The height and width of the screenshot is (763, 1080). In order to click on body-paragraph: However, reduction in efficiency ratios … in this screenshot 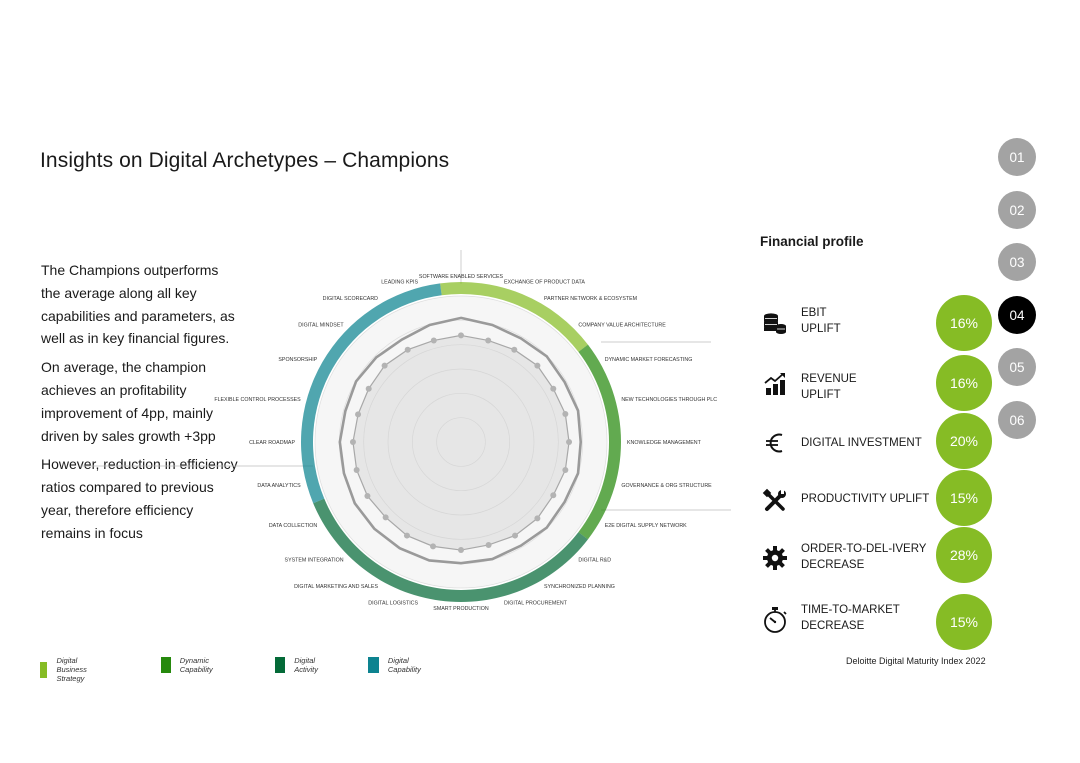, I will do `click(139, 498)`.